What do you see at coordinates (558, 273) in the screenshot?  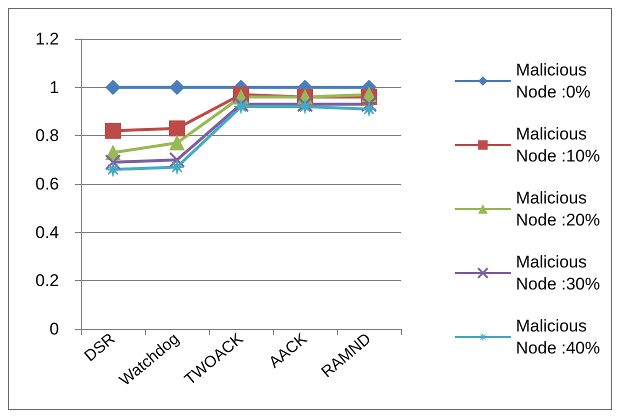 I see `legend-label: Malicious Node :30%` at bounding box center [558, 273].